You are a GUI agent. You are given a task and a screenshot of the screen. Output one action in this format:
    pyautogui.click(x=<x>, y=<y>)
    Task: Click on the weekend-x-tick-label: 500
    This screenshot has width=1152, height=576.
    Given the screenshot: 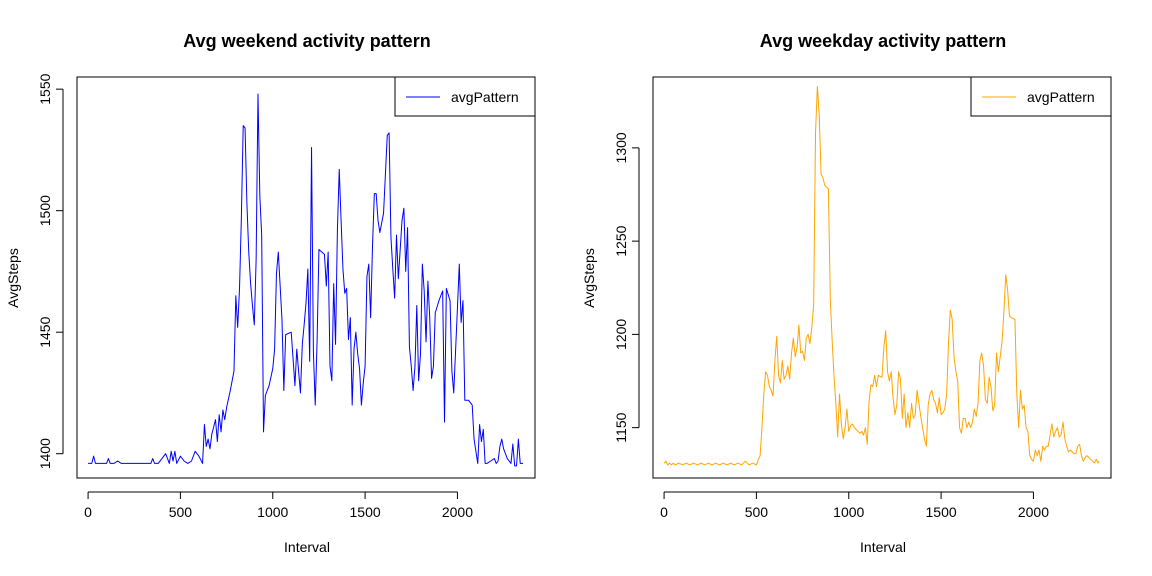 What is the action you would take?
    pyautogui.click(x=181, y=512)
    